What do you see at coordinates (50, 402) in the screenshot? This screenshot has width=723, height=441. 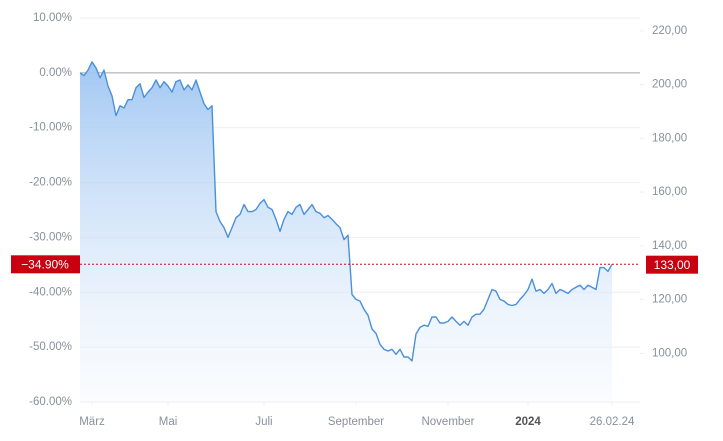 I see `y-tick-label: -60.00%` at bounding box center [50, 402].